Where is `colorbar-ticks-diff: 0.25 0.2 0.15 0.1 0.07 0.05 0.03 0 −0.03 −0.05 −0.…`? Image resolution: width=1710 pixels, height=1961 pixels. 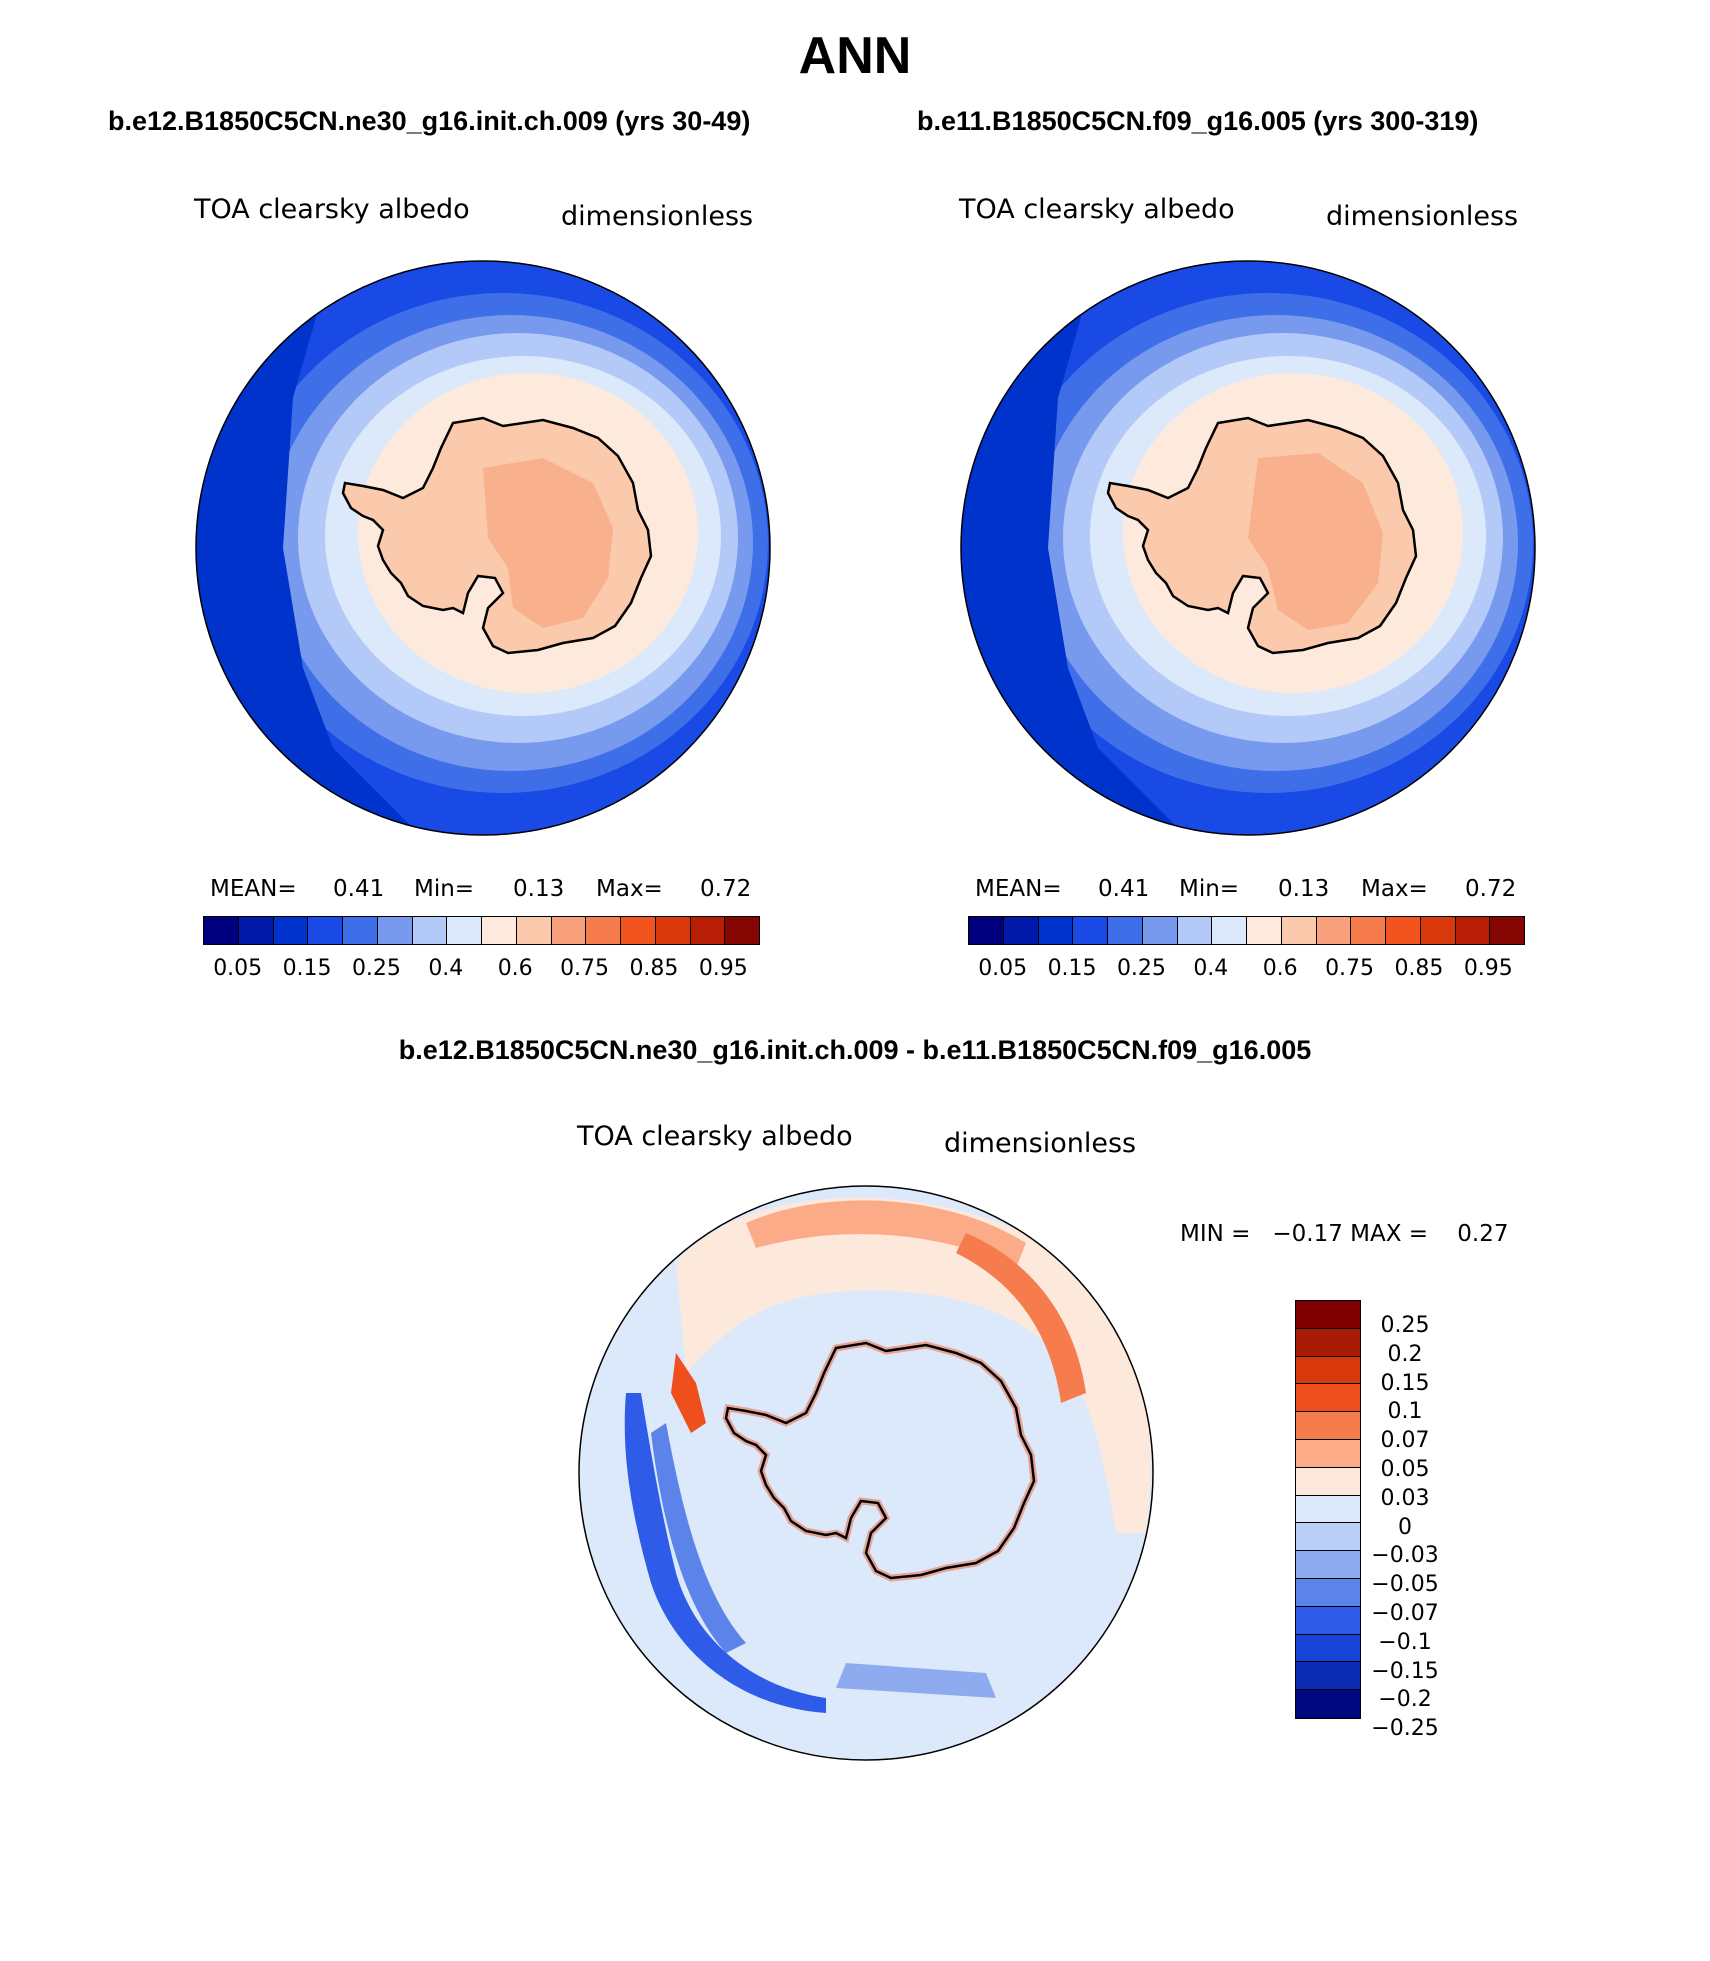 colorbar-ticks-diff: 0.25 0.2 0.15 0.1 0.07 0.05 0.03 0 −0.03 −0.05 −0.… is located at coordinates (1405, 1528).